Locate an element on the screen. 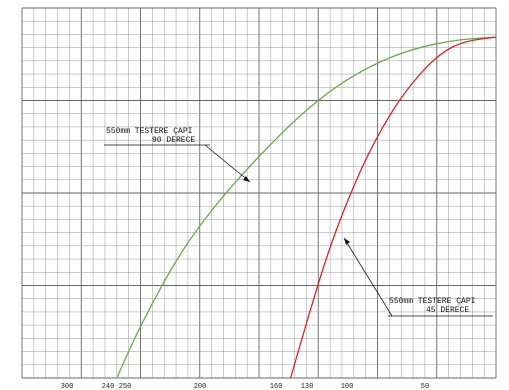  annotation-45-arrowhead is located at coordinates (347, 241).